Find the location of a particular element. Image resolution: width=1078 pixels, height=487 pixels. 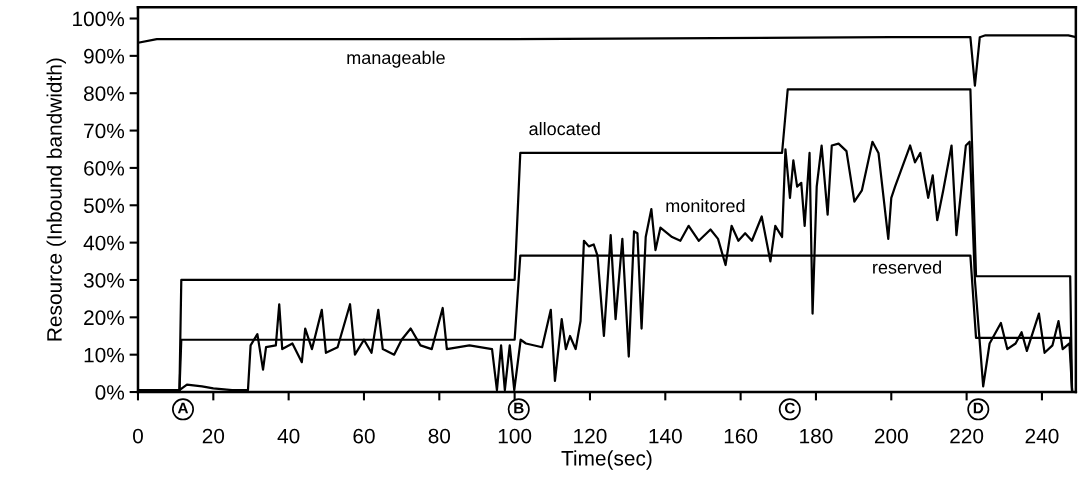

text: A is located at coordinates (183, 408).